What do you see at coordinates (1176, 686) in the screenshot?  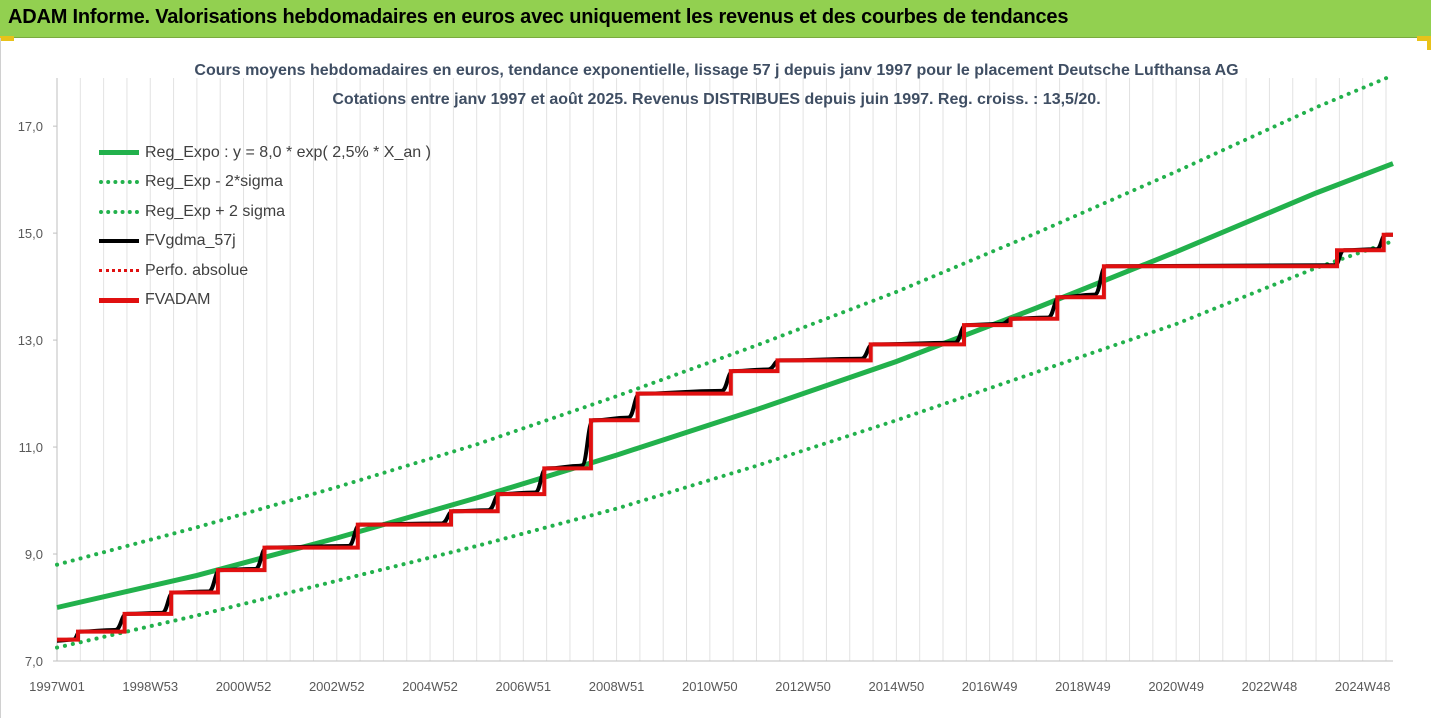 I see `x-tick-label: 2020W49` at bounding box center [1176, 686].